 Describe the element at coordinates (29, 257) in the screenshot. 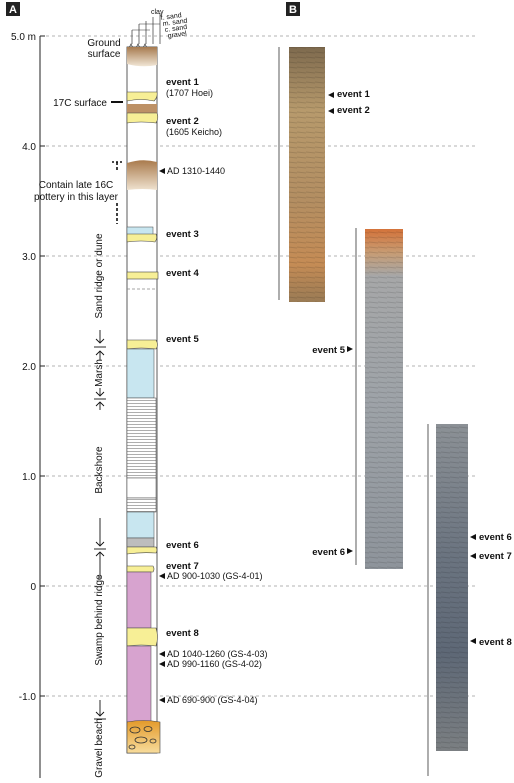

I see `tick-label: 3.0` at that location.